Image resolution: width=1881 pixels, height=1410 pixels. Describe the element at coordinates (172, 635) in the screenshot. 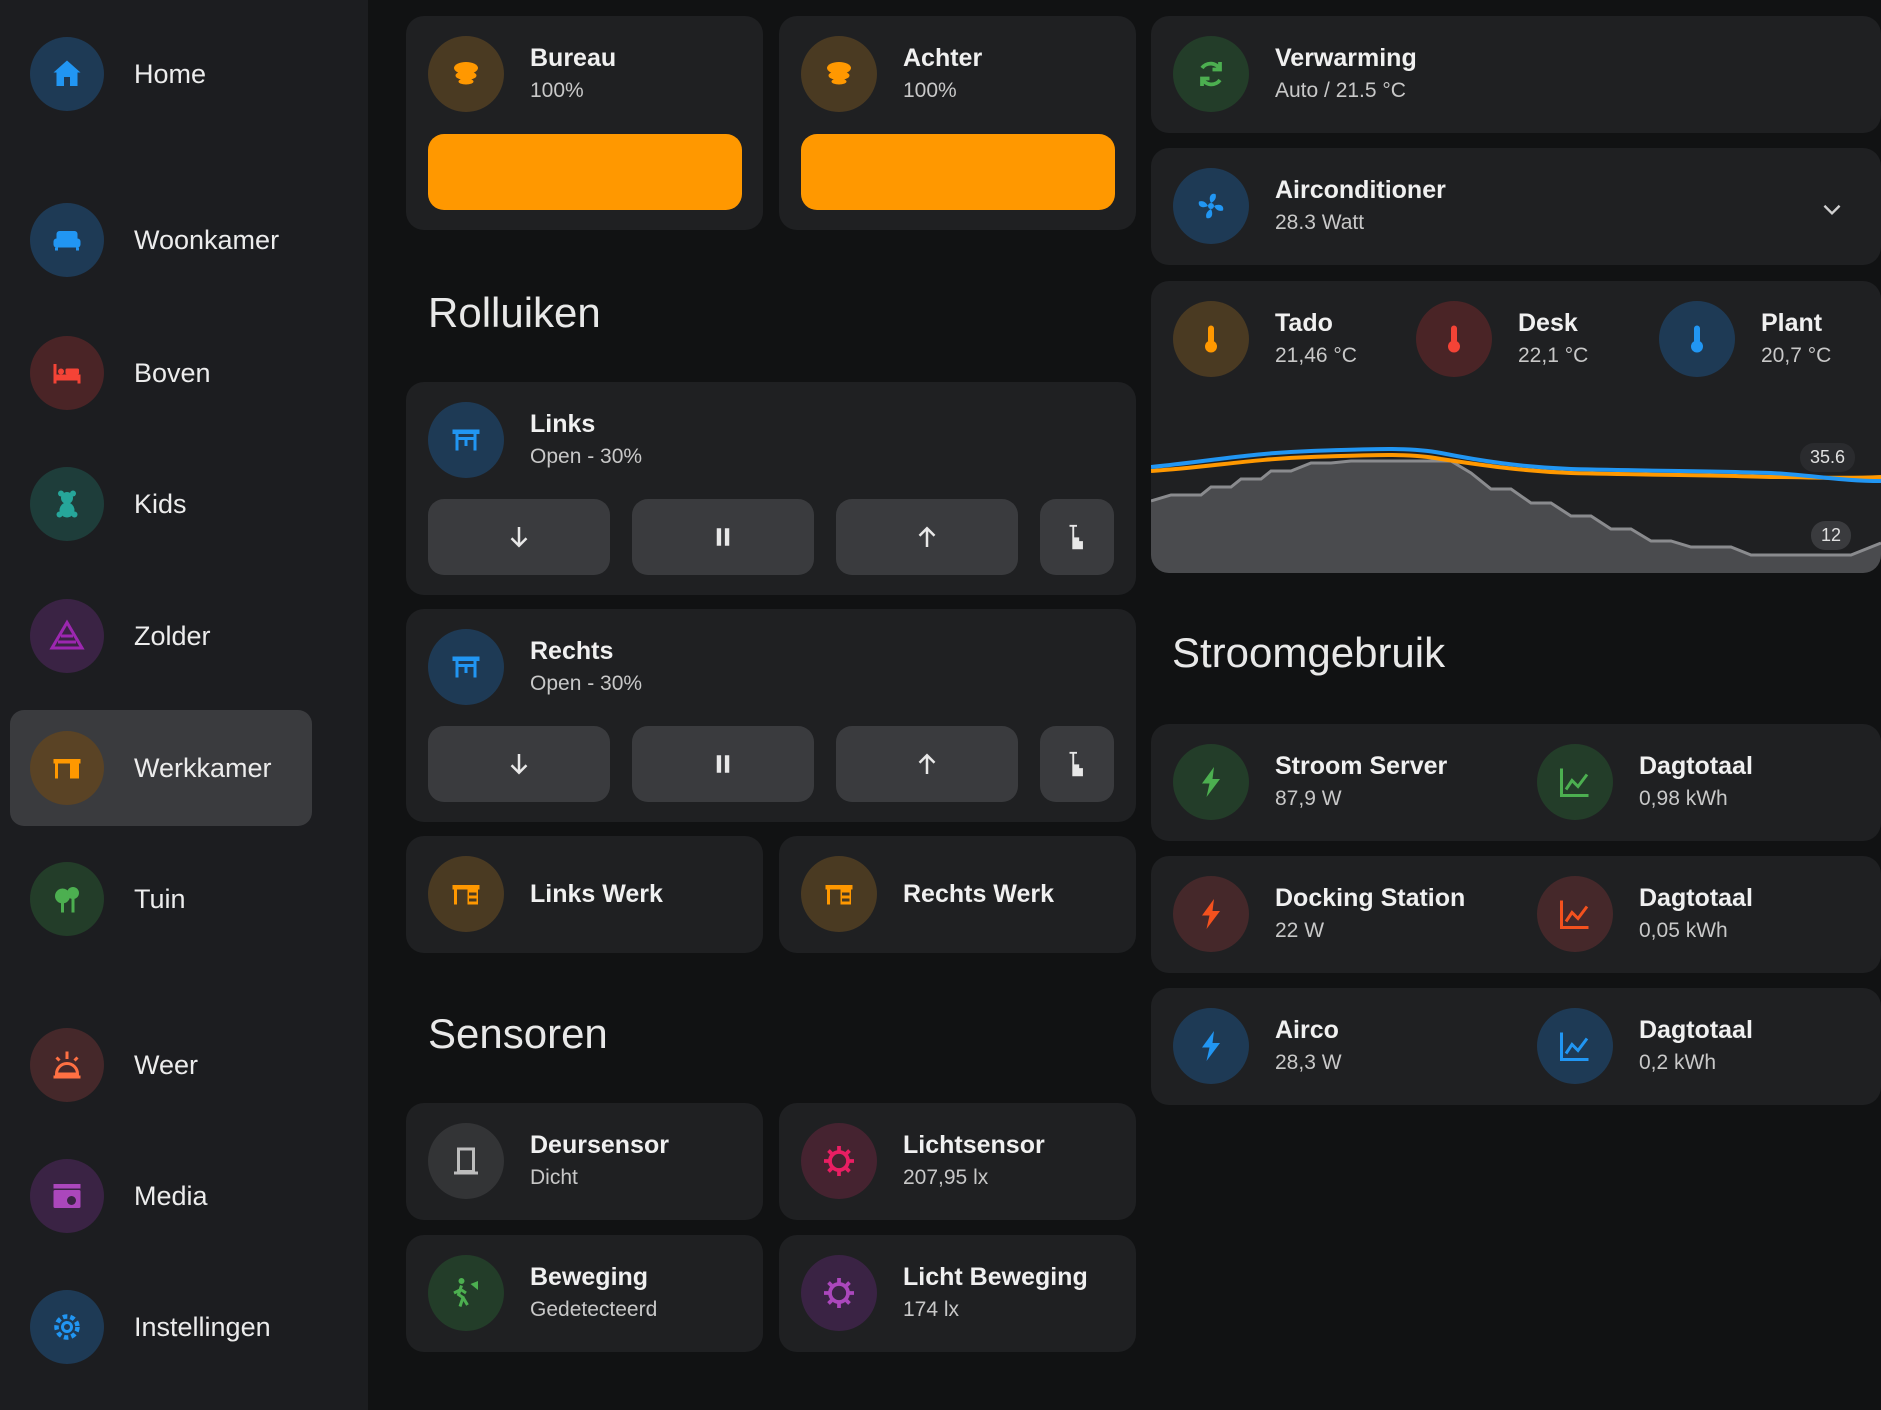

I see `sidebar-item-label: Zolder` at that location.